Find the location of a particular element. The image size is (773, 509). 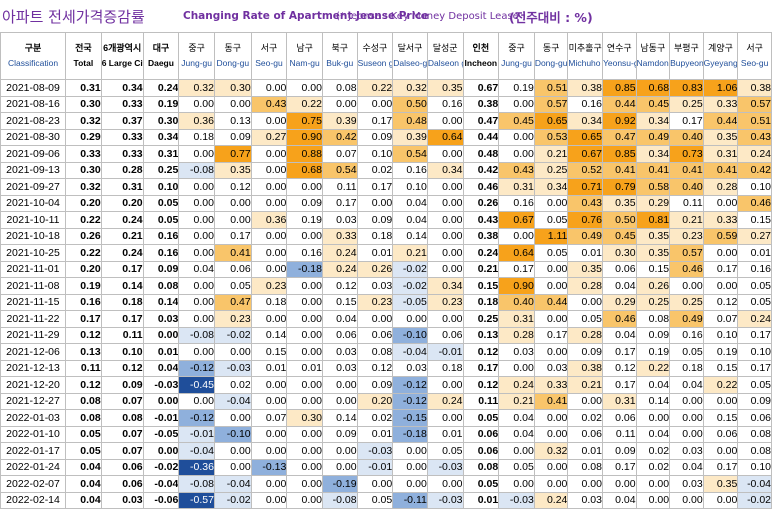

cell-value: 0.79 is located at coordinates (619, 187).